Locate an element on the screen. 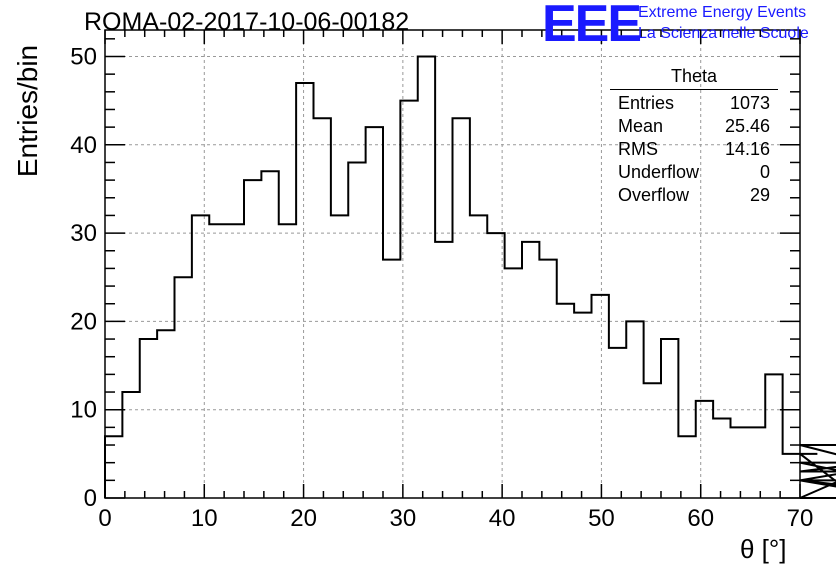 Image resolution: width=836 pixels, height=572 pixels. x-axis-label: θ [°] is located at coordinates (763, 549).